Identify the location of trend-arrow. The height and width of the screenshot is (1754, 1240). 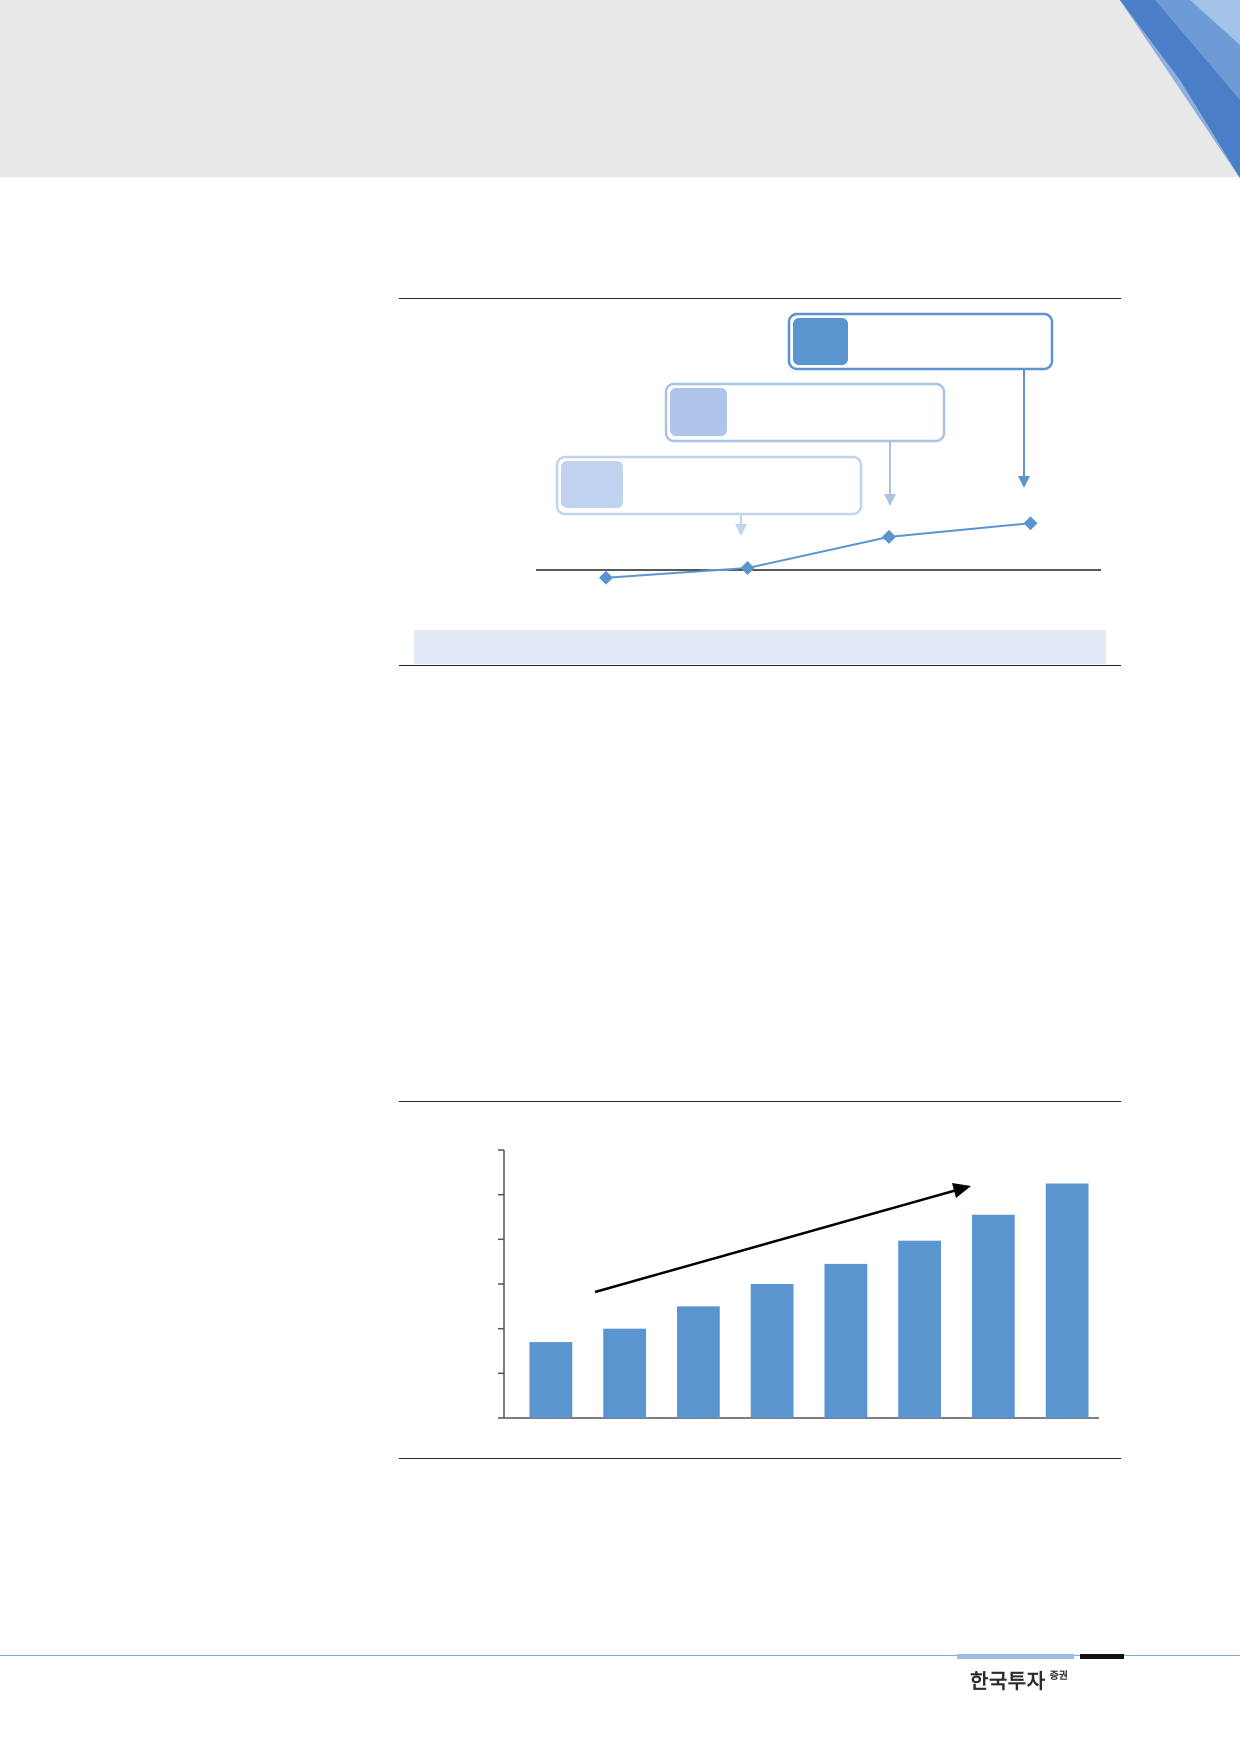
(782, 1238).